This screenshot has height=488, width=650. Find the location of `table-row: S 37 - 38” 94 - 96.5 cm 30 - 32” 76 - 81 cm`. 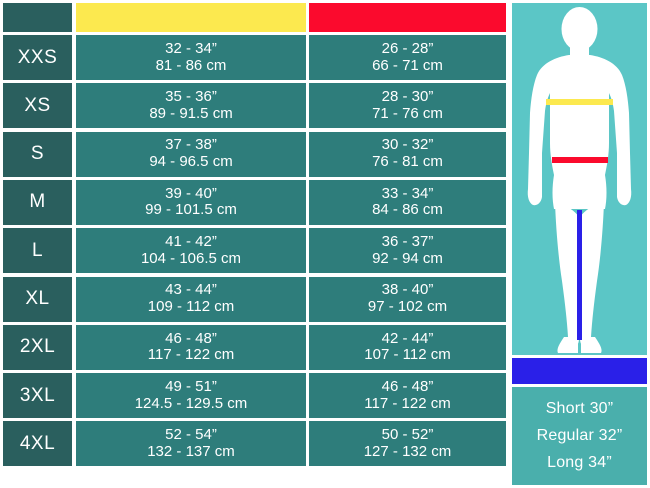

table-row: S 37 - 38” 94 - 96.5 cm 30 - 32” 76 - 81 cm is located at coordinates (254, 154).